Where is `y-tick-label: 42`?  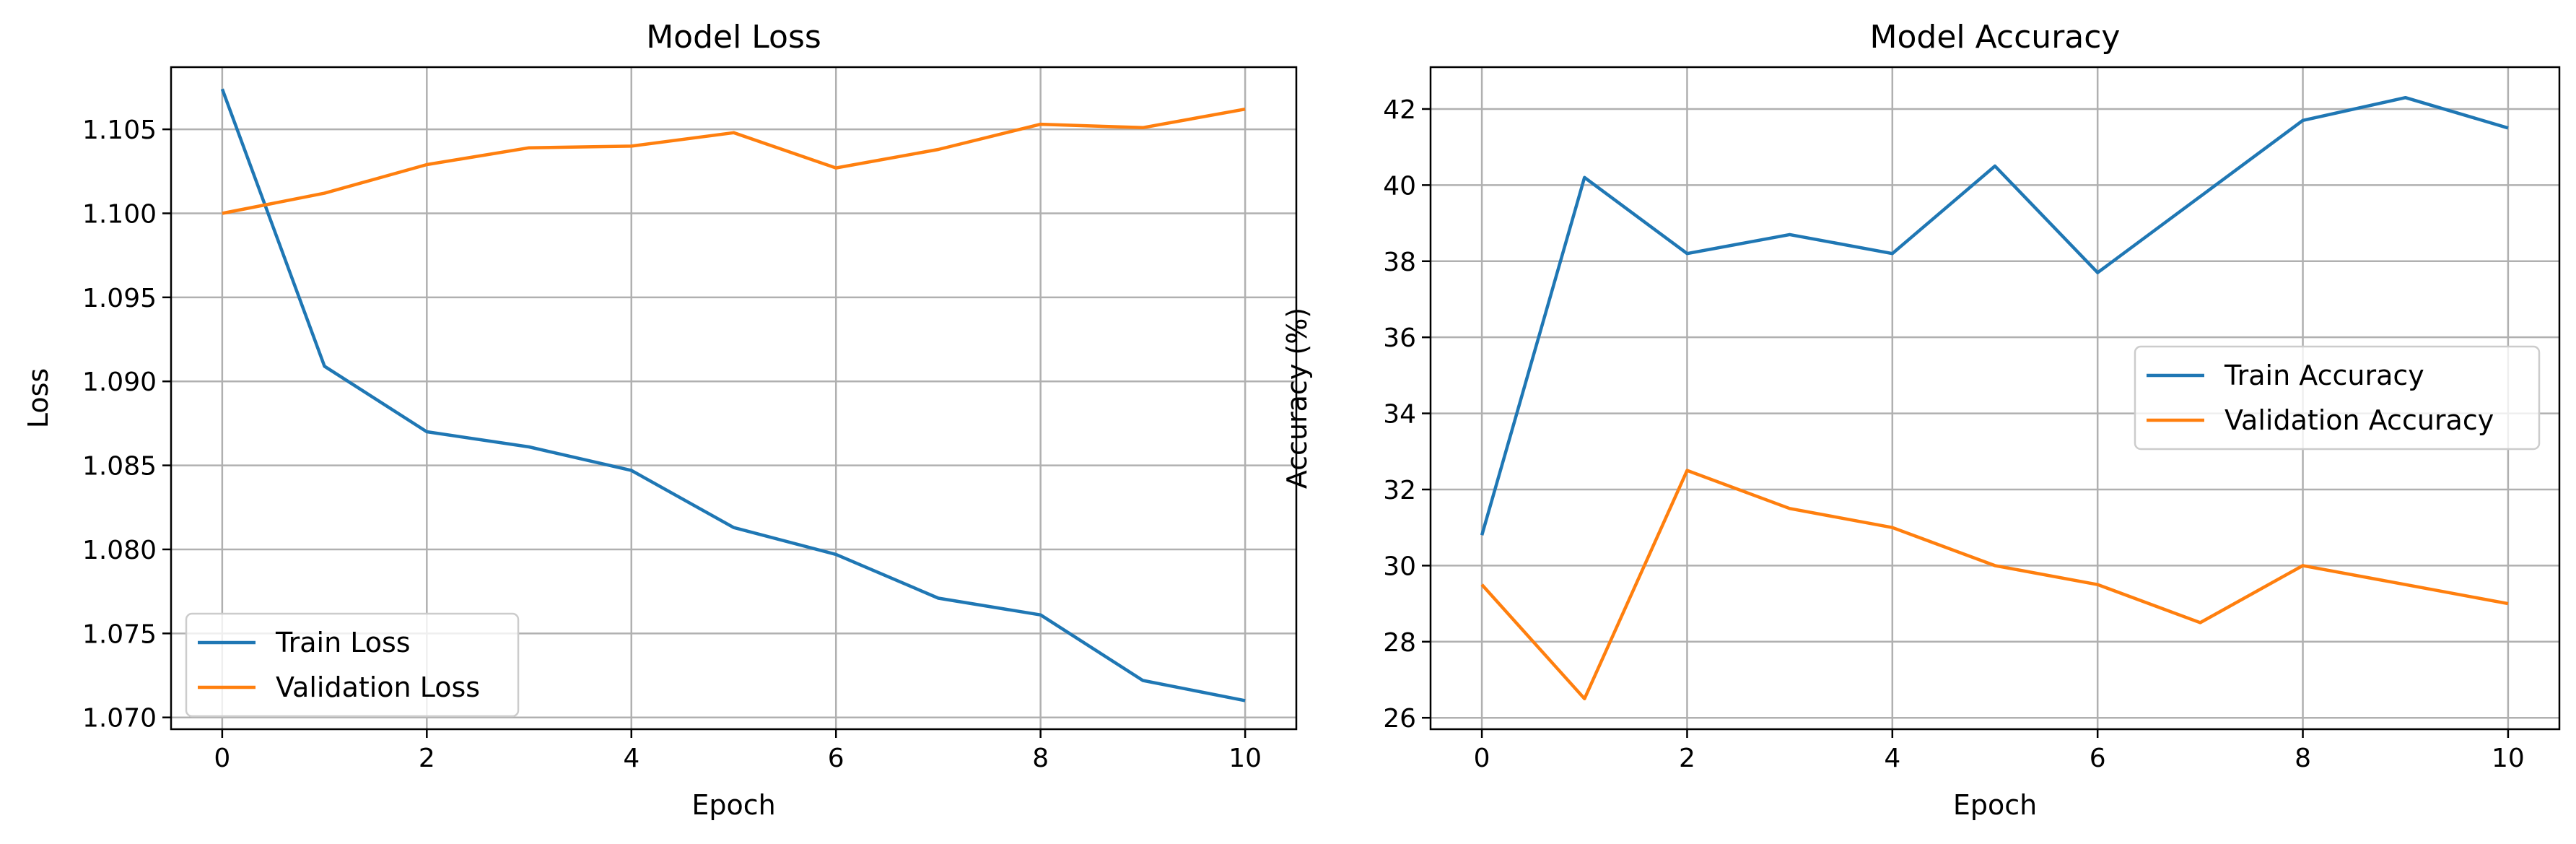 y-tick-label: 42 is located at coordinates (1399, 110).